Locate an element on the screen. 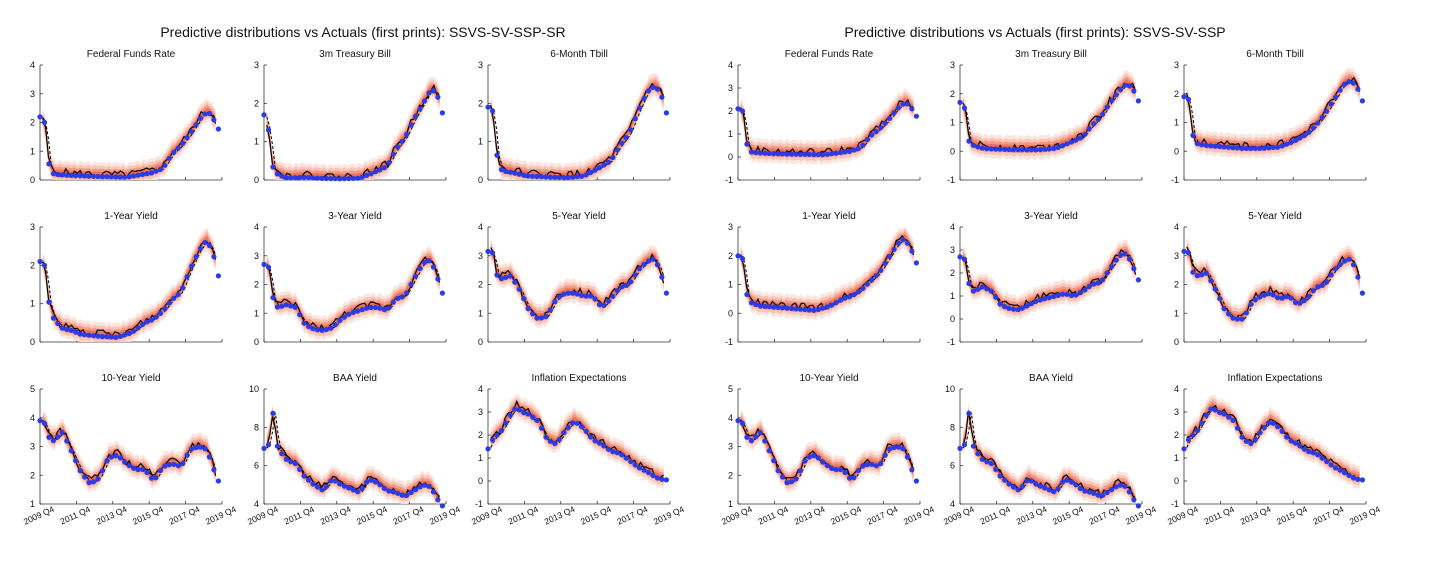 Image resolution: width=1456 pixels, height=569 pixels. x-tick-label: 2017 Q4 is located at coordinates (408, 515).